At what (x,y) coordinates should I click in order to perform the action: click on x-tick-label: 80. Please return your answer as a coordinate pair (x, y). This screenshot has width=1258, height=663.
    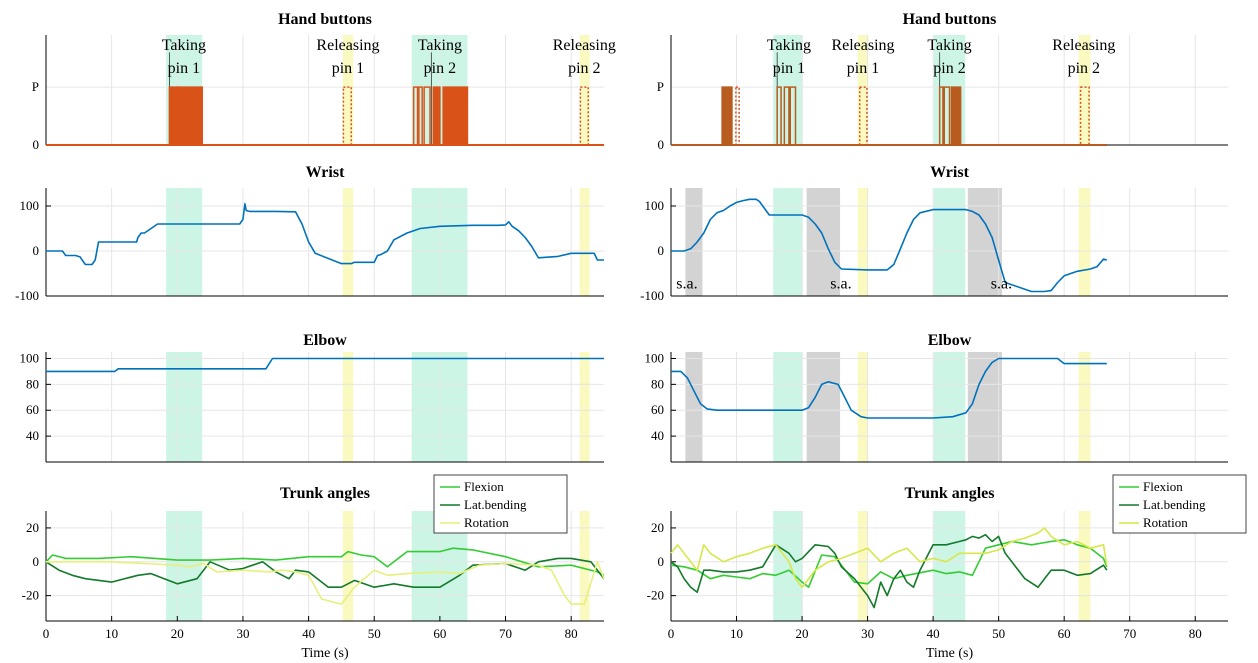
    Looking at the image, I should click on (1195, 633).